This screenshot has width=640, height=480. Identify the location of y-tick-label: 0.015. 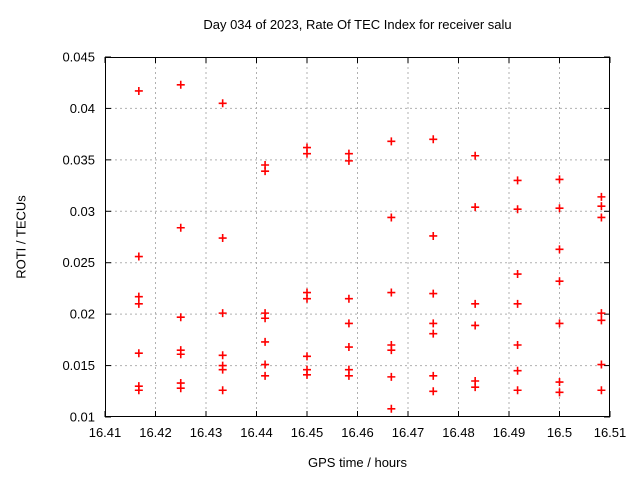
(78, 365).